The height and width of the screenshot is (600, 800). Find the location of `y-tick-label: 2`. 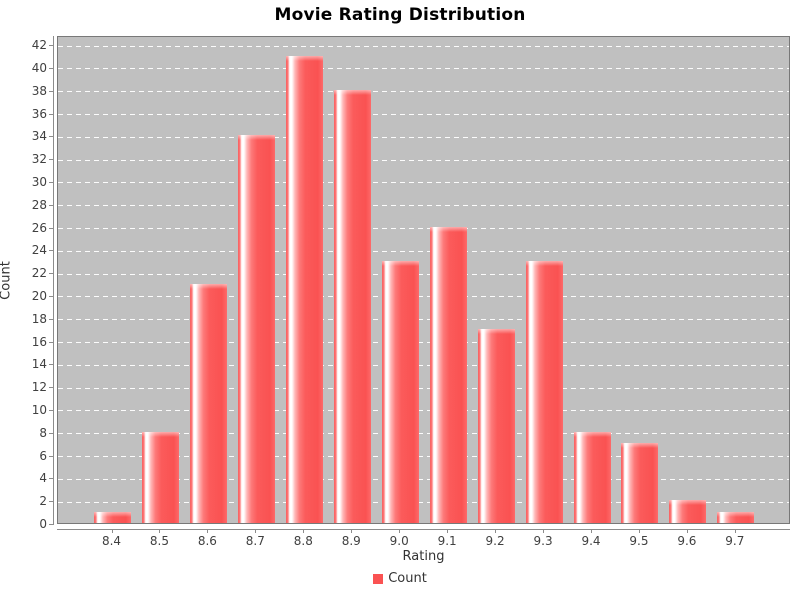

y-tick-label: 2 is located at coordinates (43, 501).